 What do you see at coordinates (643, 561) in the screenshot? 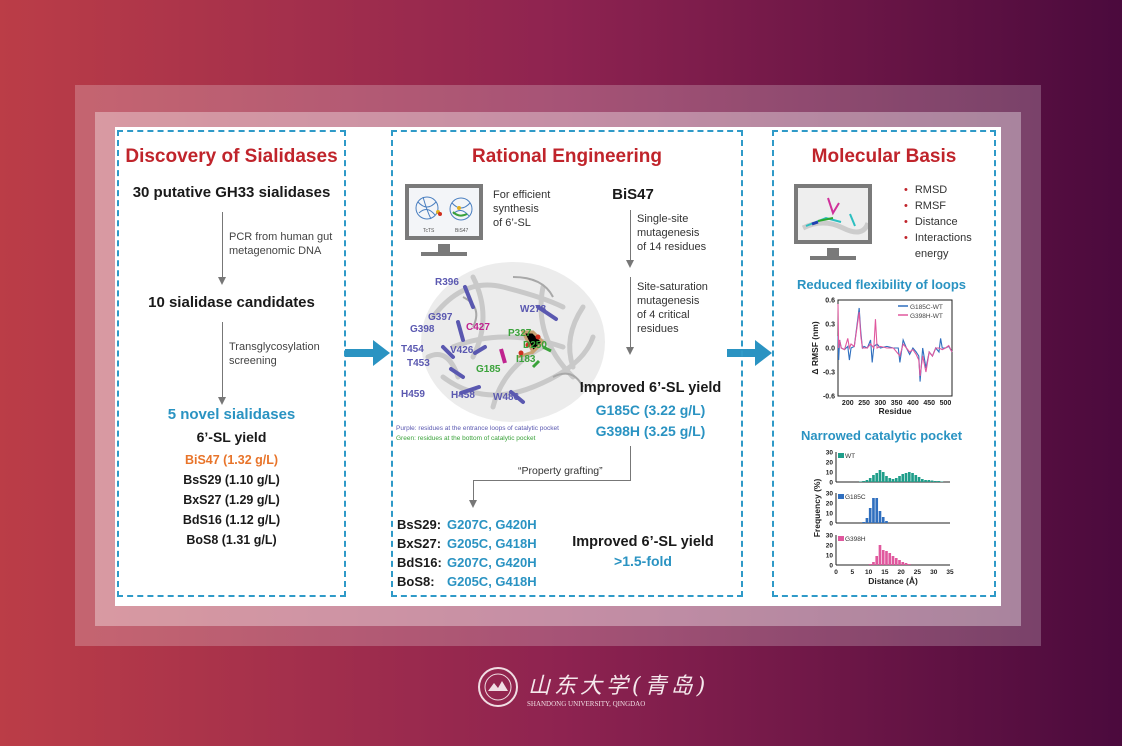
I see `fold-improvement: >1.5-fold` at bounding box center [643, 561].